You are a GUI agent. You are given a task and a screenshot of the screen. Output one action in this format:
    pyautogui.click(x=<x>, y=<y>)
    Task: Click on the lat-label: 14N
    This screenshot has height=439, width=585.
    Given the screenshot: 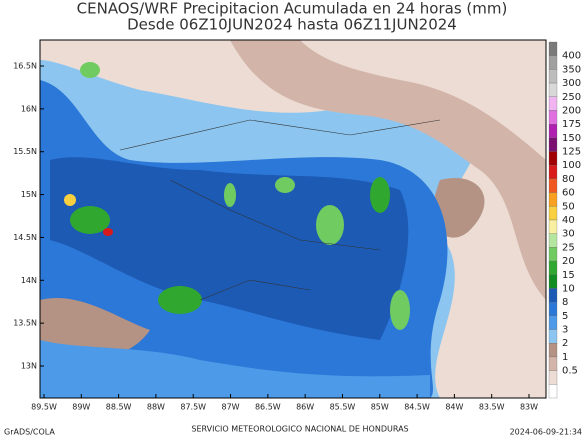 What is the action you would take?
    pyautogui.click(x=29, y=280)
    